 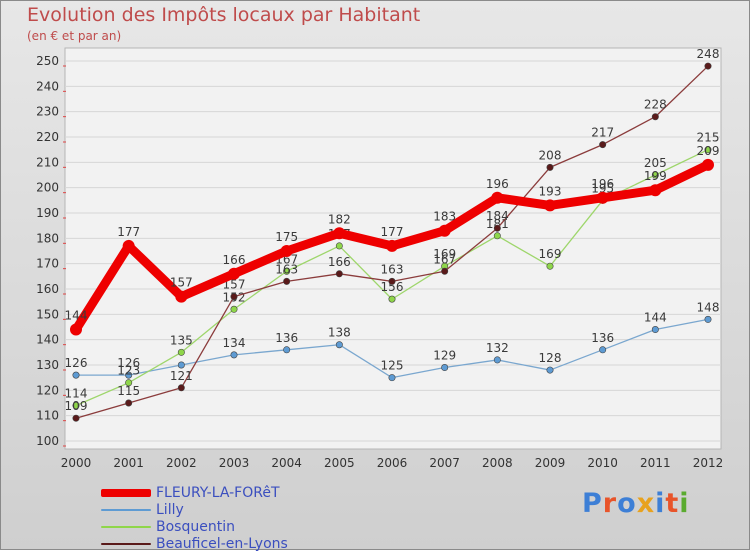 What do you see at coordinates (47, 86) in the screenshot?
I see `y-tick-label: 240` at bounding box center [47, 86].